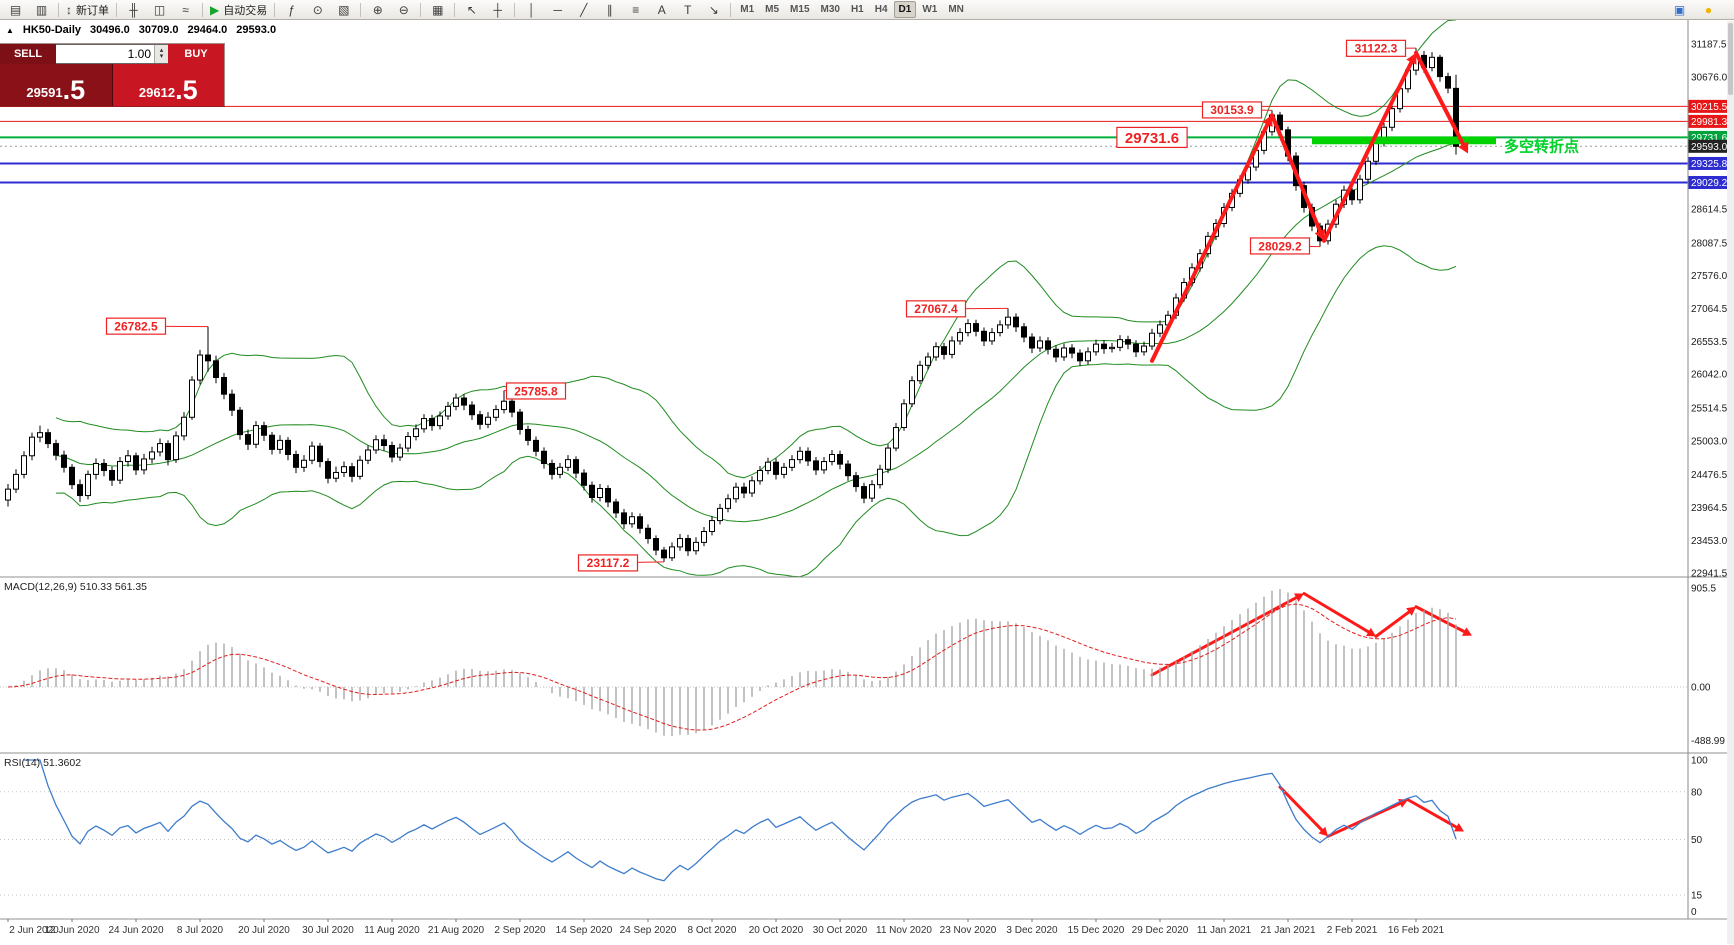 The width and height of the screenshot is (1734, 945). What do you see at coordinates (75, 587) in the screenshot?
I see `svg-text: MACD(12,26,9) 510.33 561.35` at bounding box center [75, 587].